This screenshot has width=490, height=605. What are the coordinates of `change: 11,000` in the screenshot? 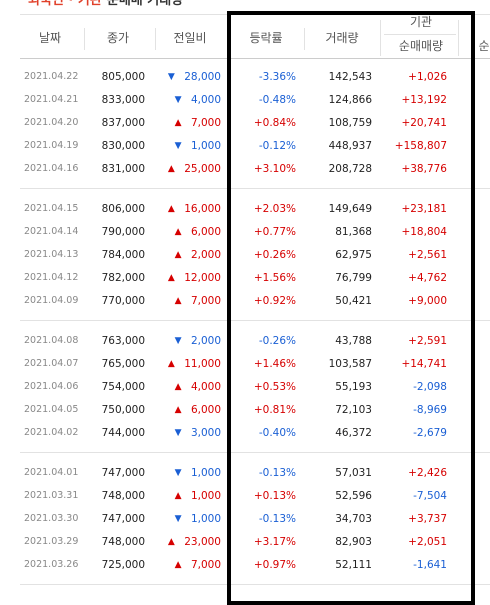 It's located at (202, 364).